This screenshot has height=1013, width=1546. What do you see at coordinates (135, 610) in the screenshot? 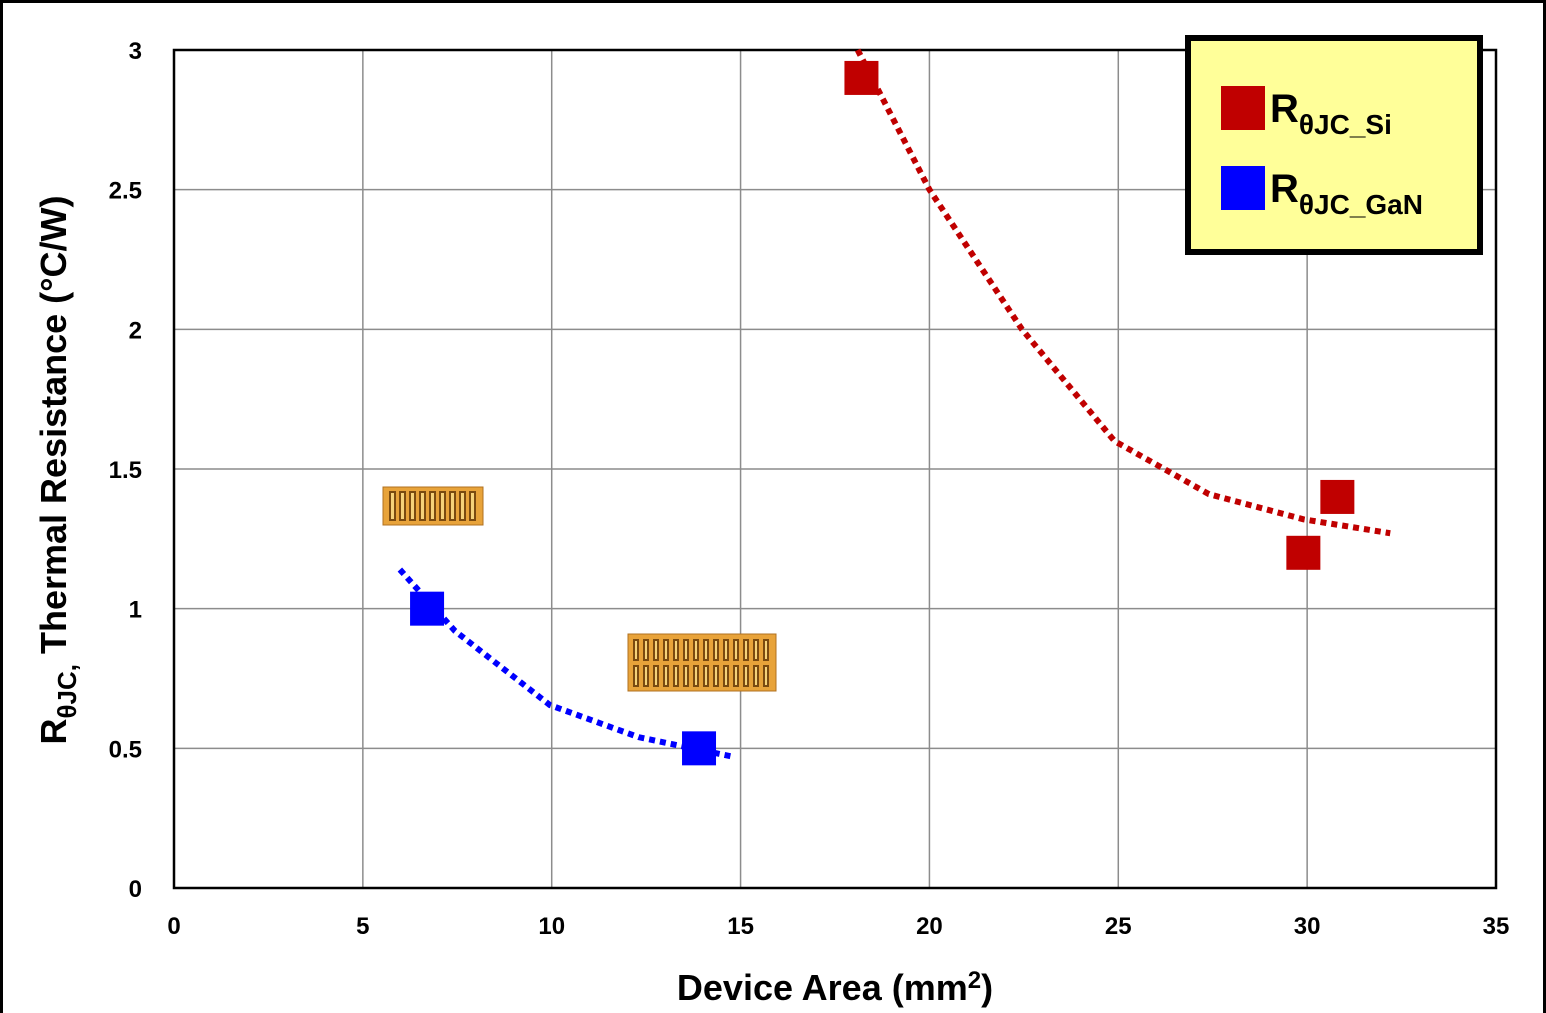
I see `y-tick-label: 1` at bounding box center [135, 610].